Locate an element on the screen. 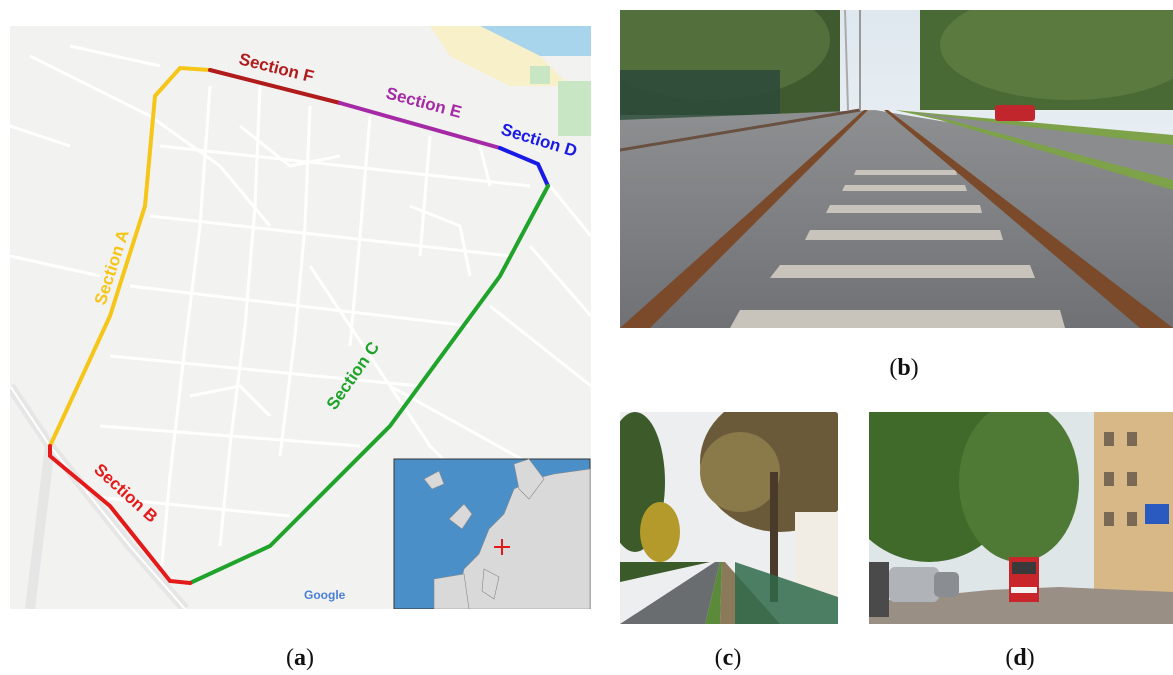 This screenshot has height=675, width=1173. sea-area is located at coordinates (535, 41).